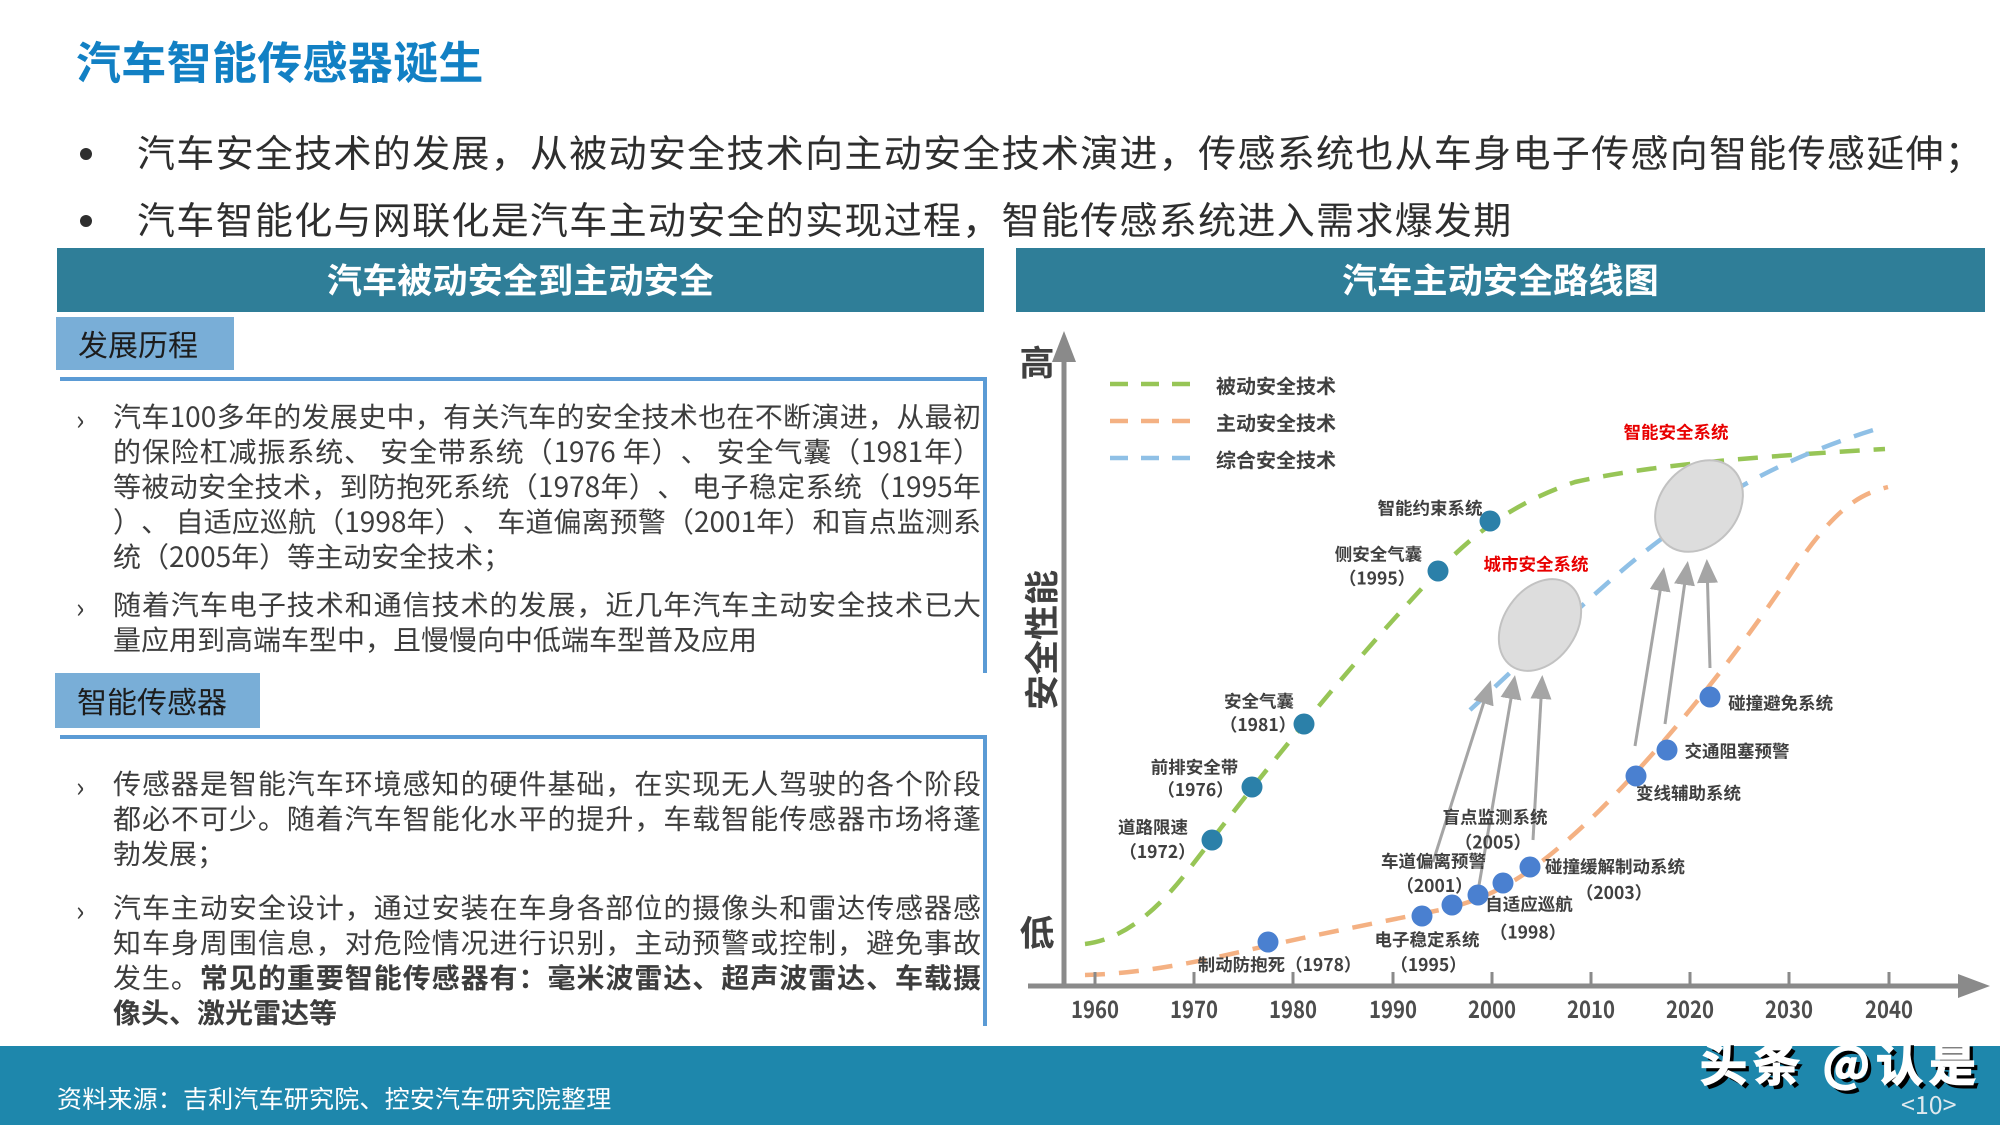 The image size is (2000, 1125). Describe the element at coordinates (1258, 724) in the screenshot. I see `svg-text: （1981）` at that location.